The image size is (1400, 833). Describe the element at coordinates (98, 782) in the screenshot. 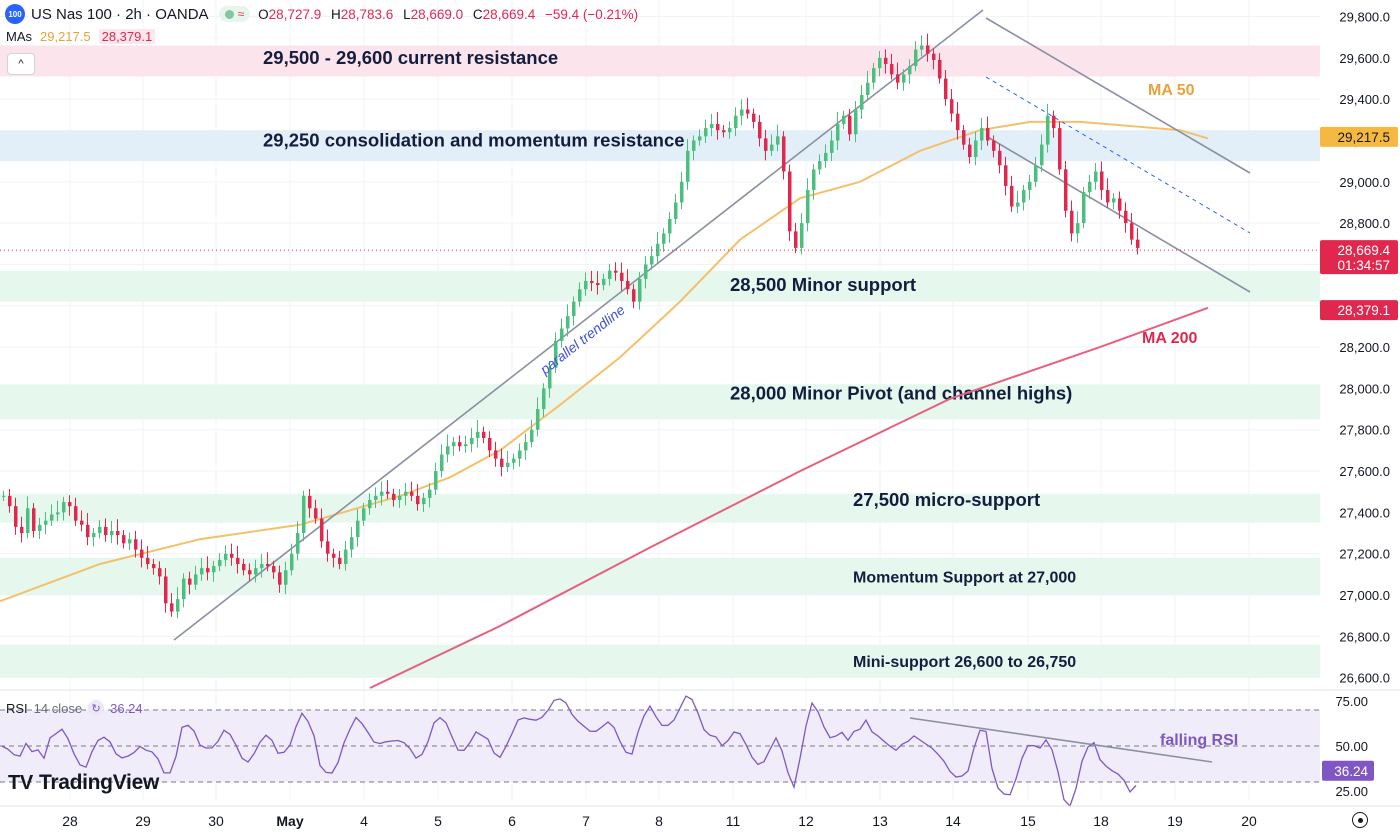

I see `brand-name: TradingView` at that location.